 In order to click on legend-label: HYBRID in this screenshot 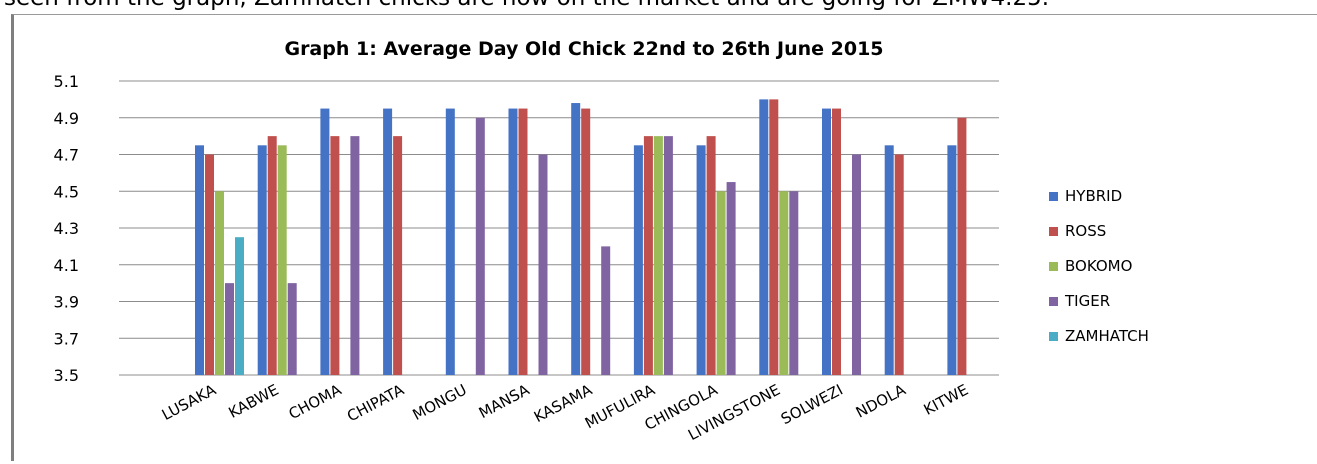, I will do `click(1093, 196)`.